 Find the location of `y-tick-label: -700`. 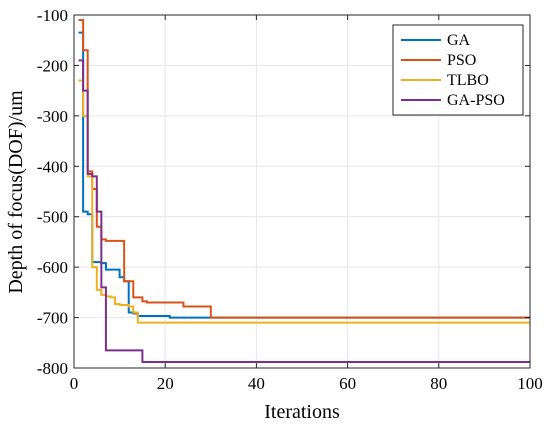

y-tick-label: -700 is located at coordinates (52, 318).